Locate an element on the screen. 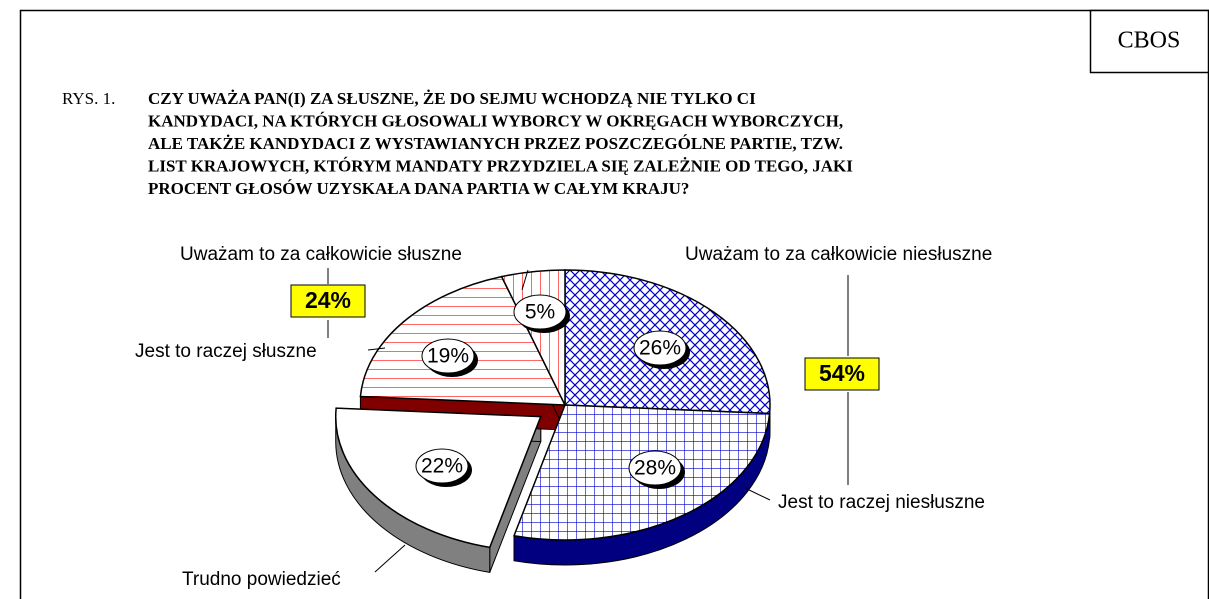 The image size is (1209, 599). annotation: 54% is located at coordinates (842, 373).